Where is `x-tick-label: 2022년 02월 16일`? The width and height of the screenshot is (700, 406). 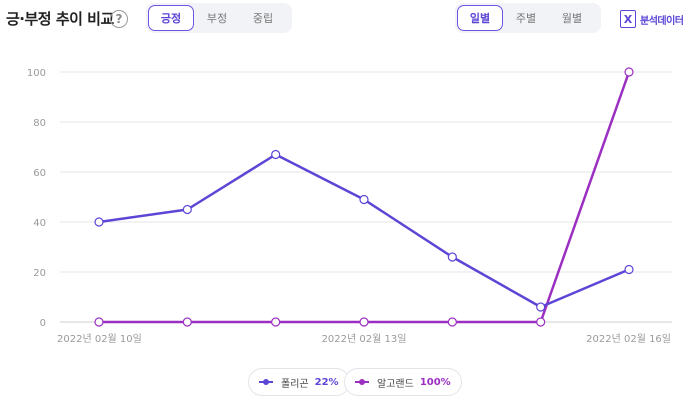
x-tick-label: 2022년 02월 16일 is located at coordinates (628, 339).